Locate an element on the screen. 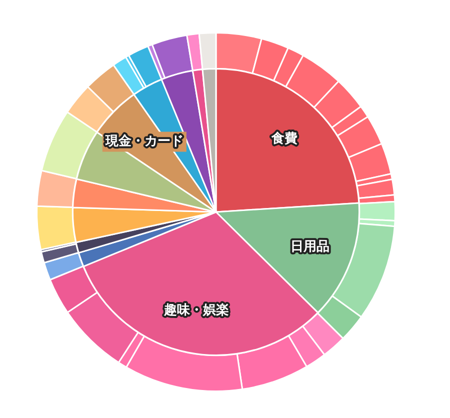  slice-label: 日用品 is located at coordinates (310, 247).